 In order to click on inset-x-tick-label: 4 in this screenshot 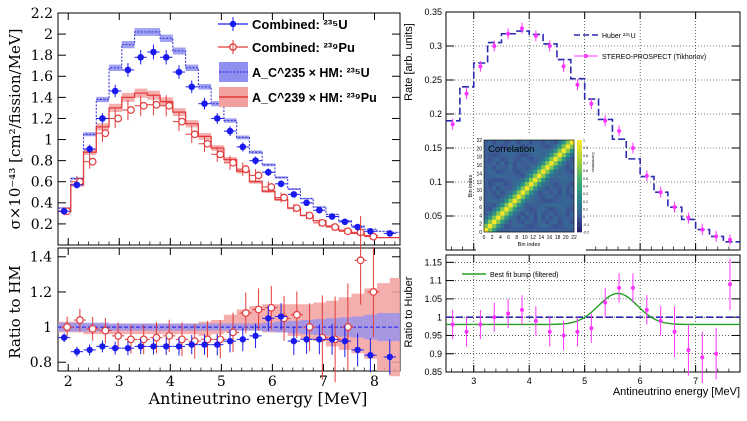, I will do `click(500, 238)`.